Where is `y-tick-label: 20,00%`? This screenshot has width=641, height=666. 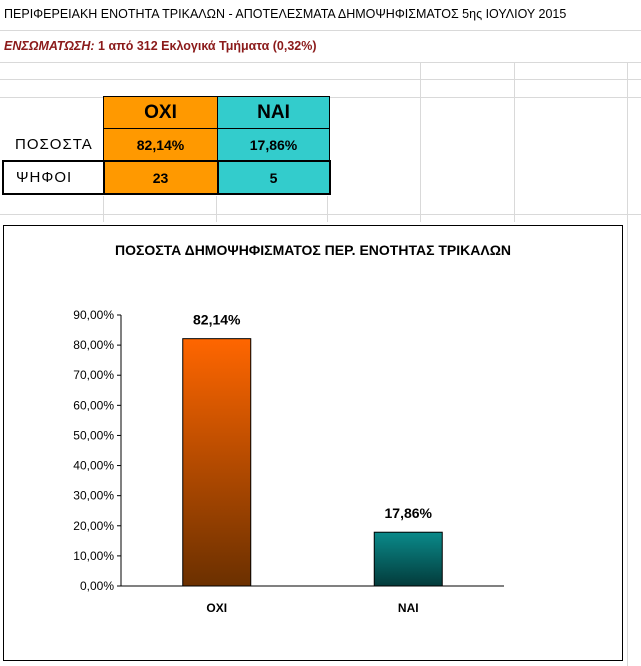
y-tick-label: 20,00% is located at coordinates (93, 526).